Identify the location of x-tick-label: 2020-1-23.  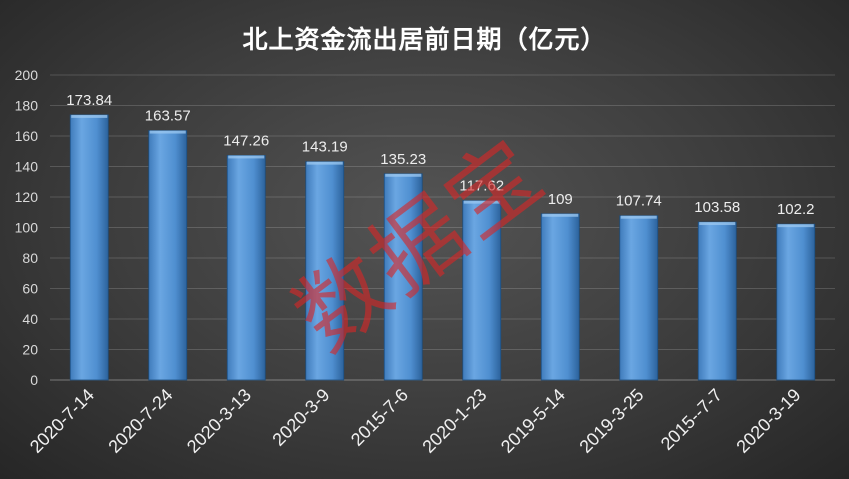
(454, 421).